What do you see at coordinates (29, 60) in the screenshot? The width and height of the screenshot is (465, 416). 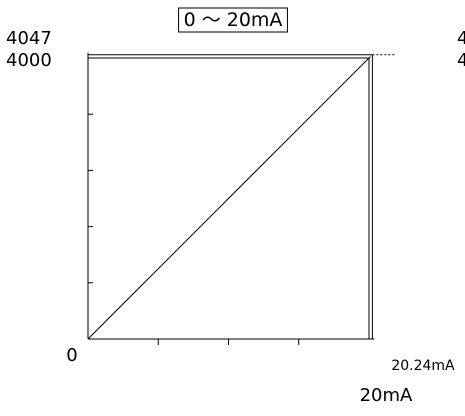 I see `y-tick-label: 4000` at bounding box center [29, 60].